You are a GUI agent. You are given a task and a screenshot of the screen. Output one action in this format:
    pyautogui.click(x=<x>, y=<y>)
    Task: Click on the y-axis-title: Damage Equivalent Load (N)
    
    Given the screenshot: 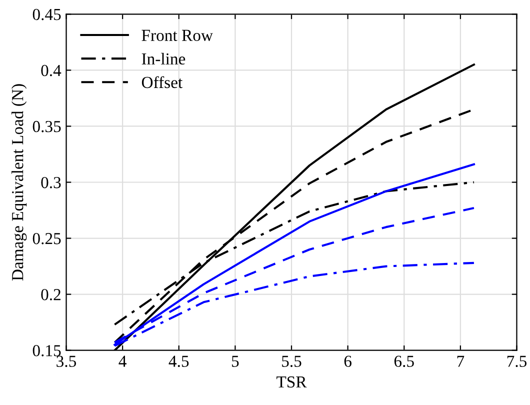 What is the action you would take?
    pyautogui.click(x=19, y=182)
    